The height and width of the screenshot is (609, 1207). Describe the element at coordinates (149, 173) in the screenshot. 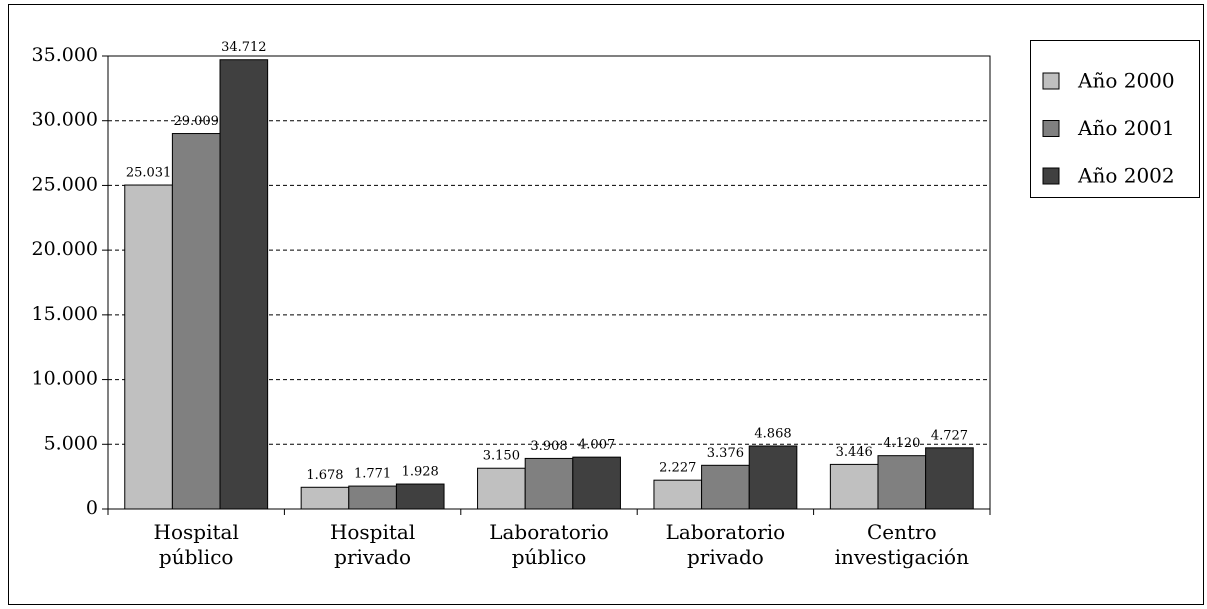

I see `value-label: 25.031` at that location.